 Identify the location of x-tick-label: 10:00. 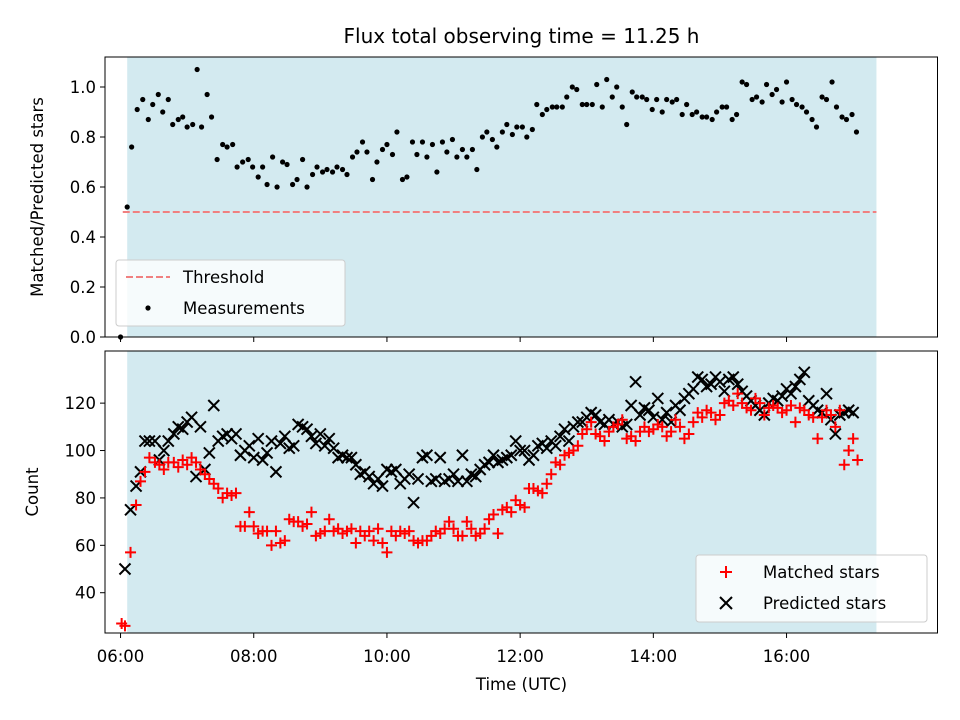
(387, 656).